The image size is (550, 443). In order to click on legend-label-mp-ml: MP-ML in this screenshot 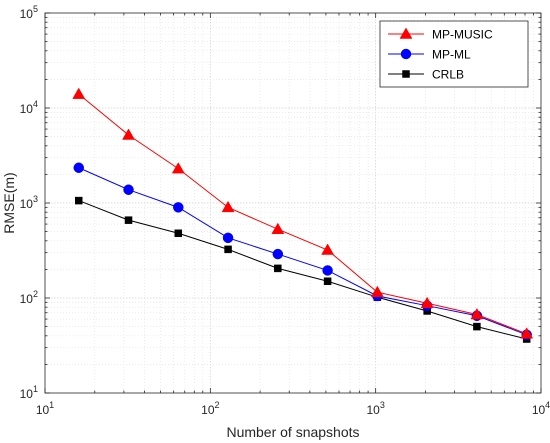, I will do `click(451, 55)`.